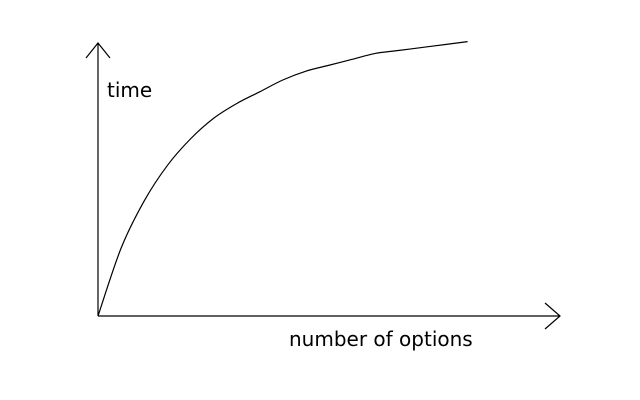 The image size is (640, 400). Describe the element at coordinates (381, 339) in the screenshot. I see `x-axis-label: number of options` at that location.